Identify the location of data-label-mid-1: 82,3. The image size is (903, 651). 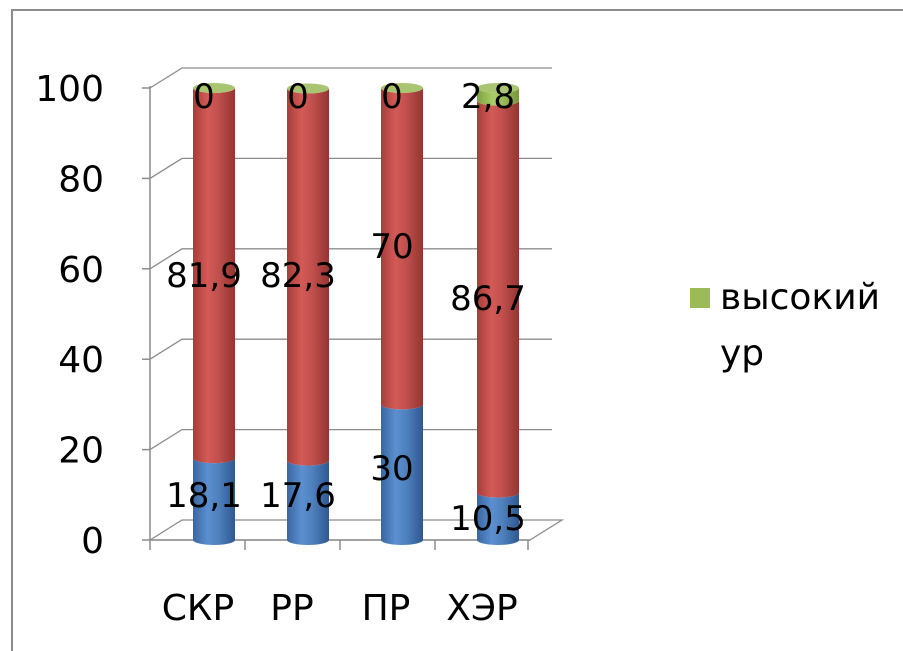
(298, 276).